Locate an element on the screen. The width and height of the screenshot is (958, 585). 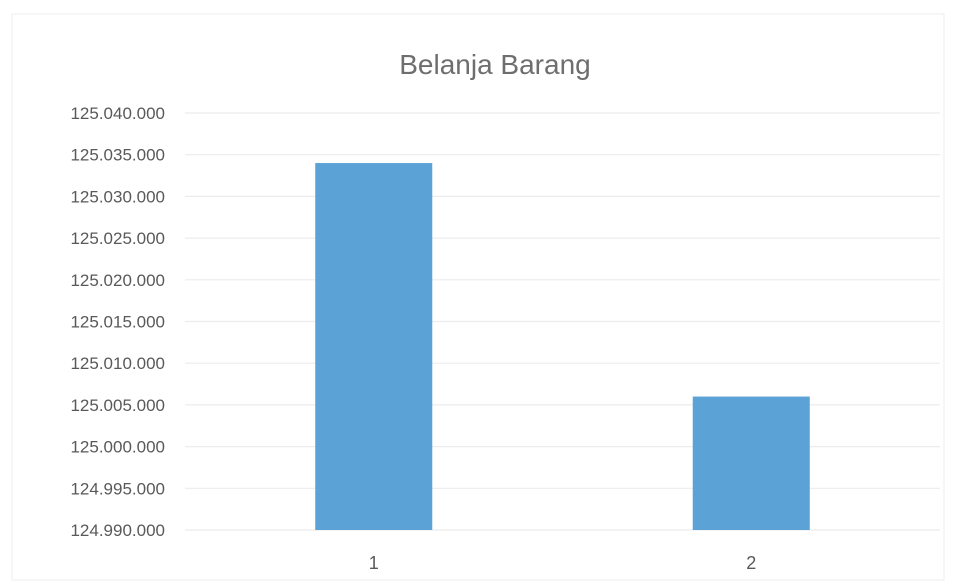
x-tick-label: 2 is located at coordinates (751, 563).